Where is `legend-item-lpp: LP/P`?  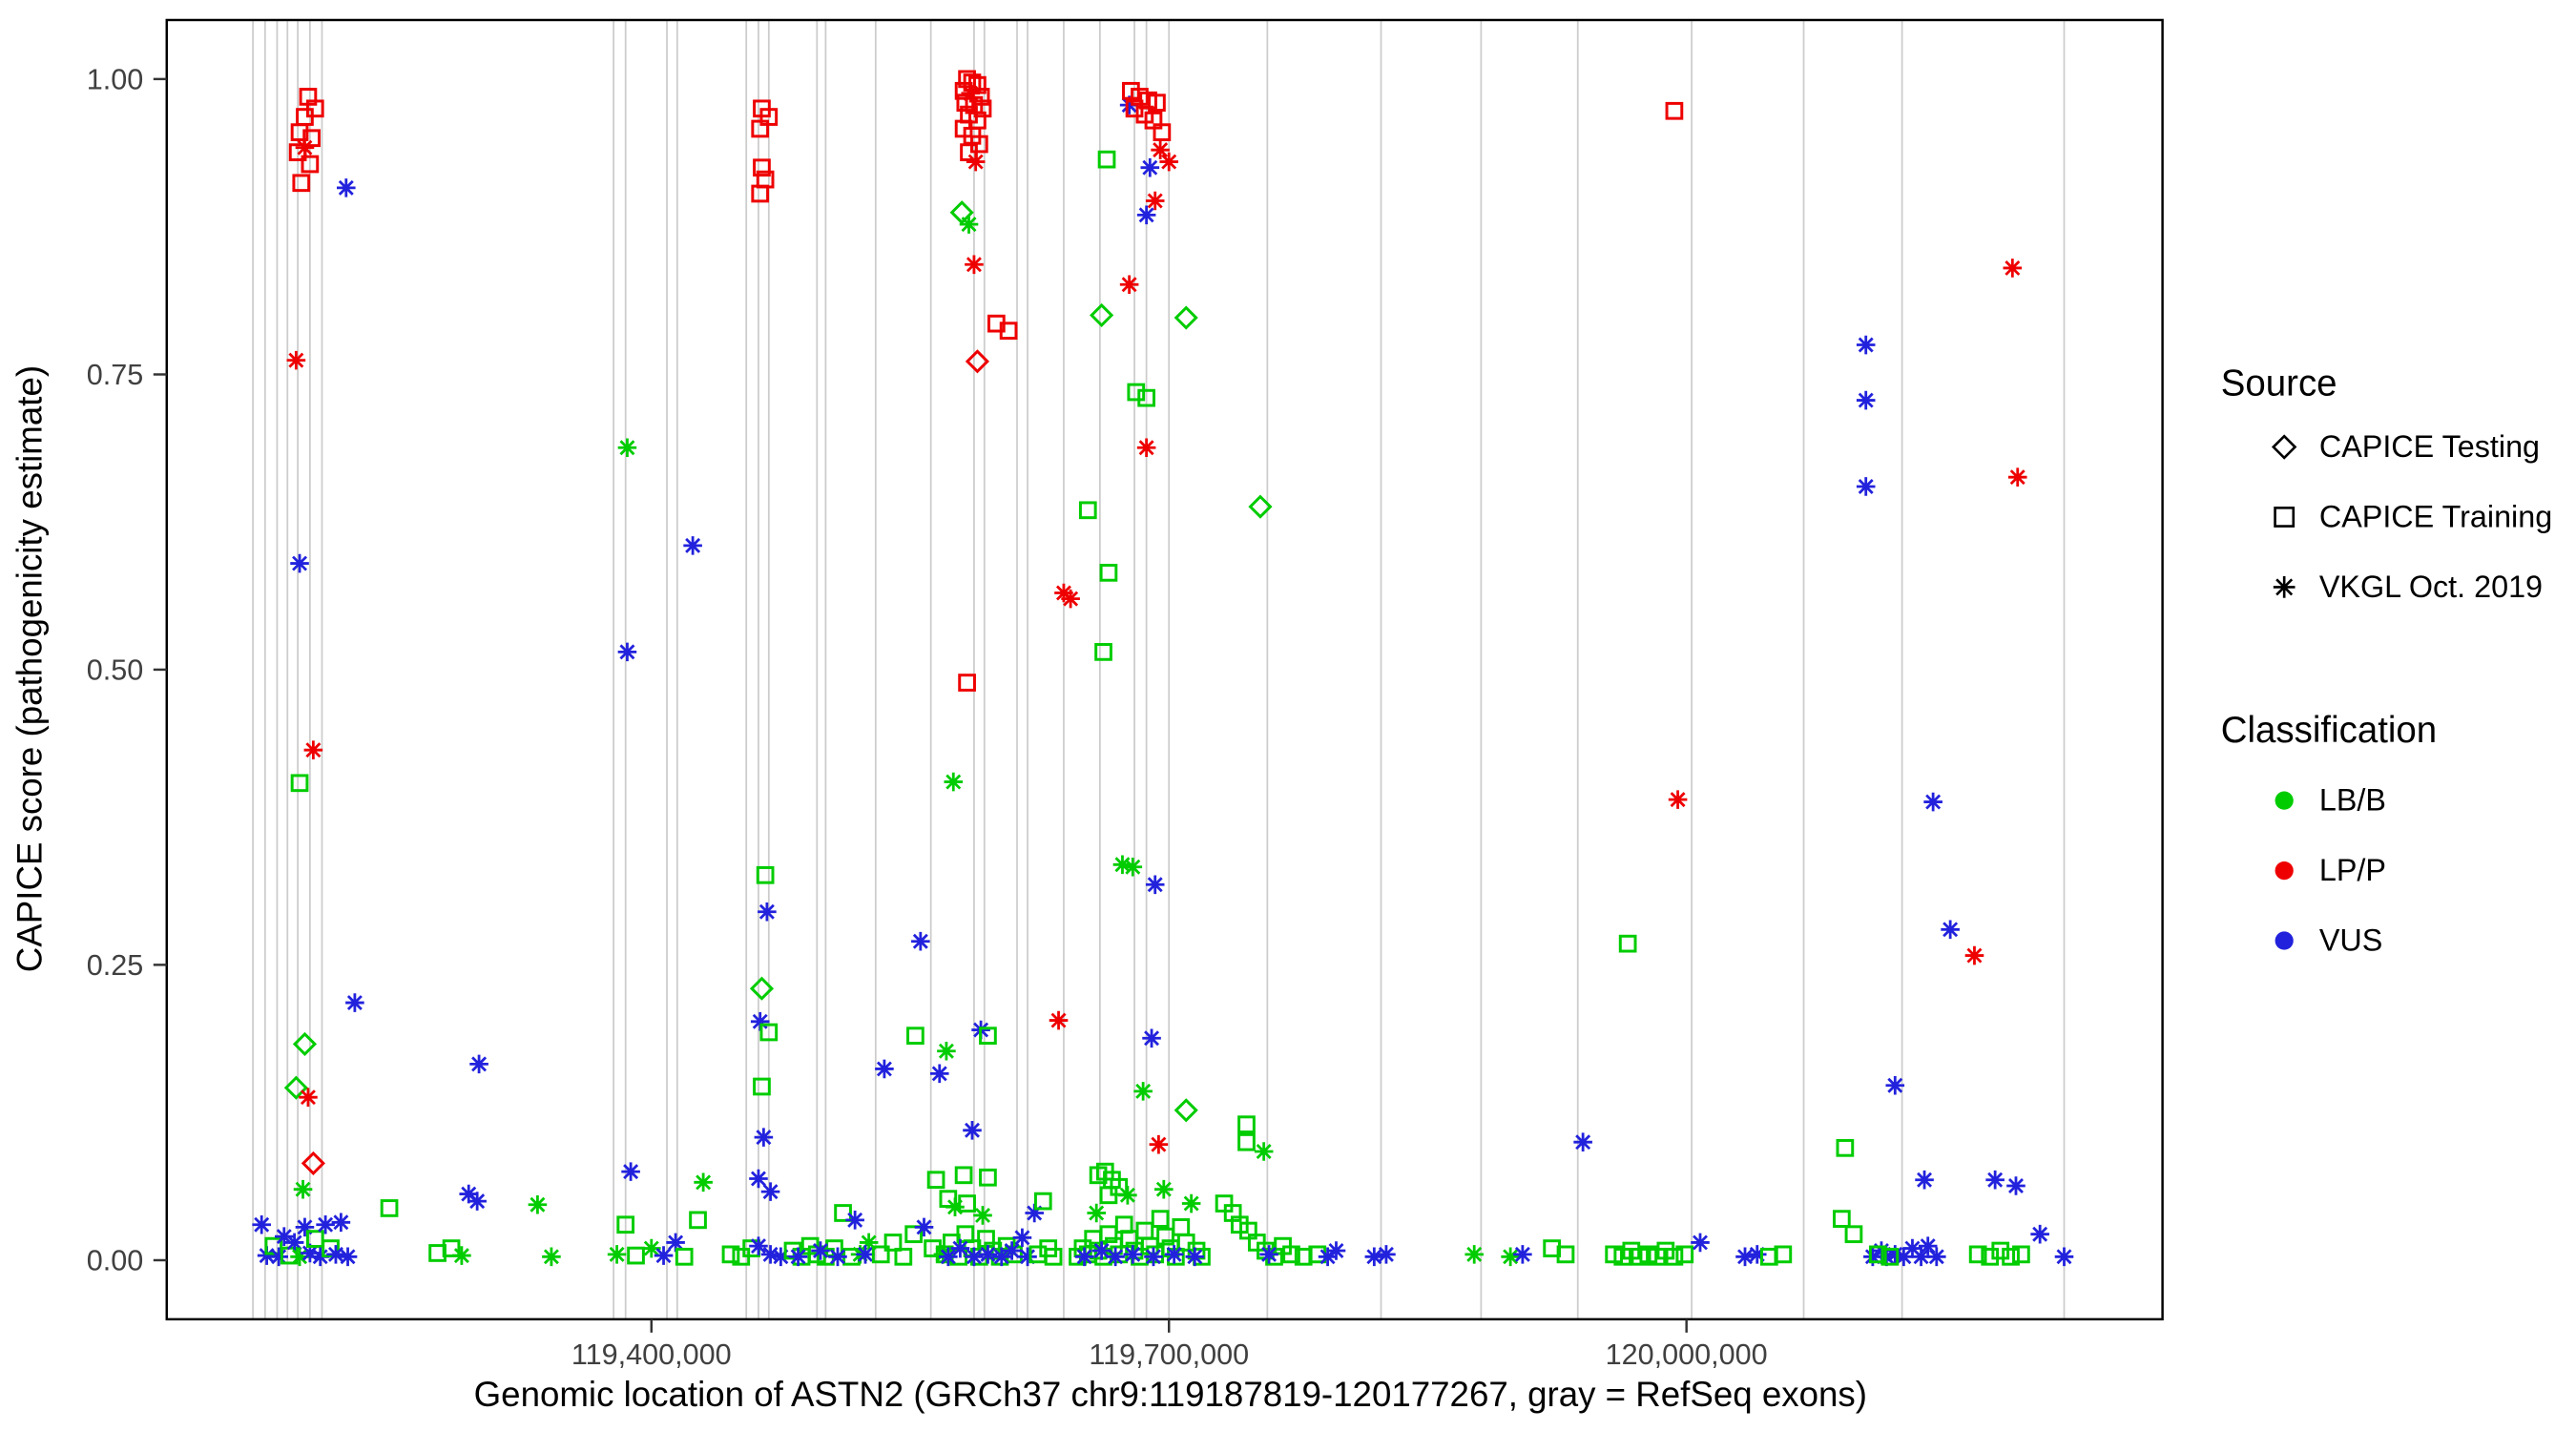 legend-item-lpp: LP/P is located at coordinates (2330, 870).